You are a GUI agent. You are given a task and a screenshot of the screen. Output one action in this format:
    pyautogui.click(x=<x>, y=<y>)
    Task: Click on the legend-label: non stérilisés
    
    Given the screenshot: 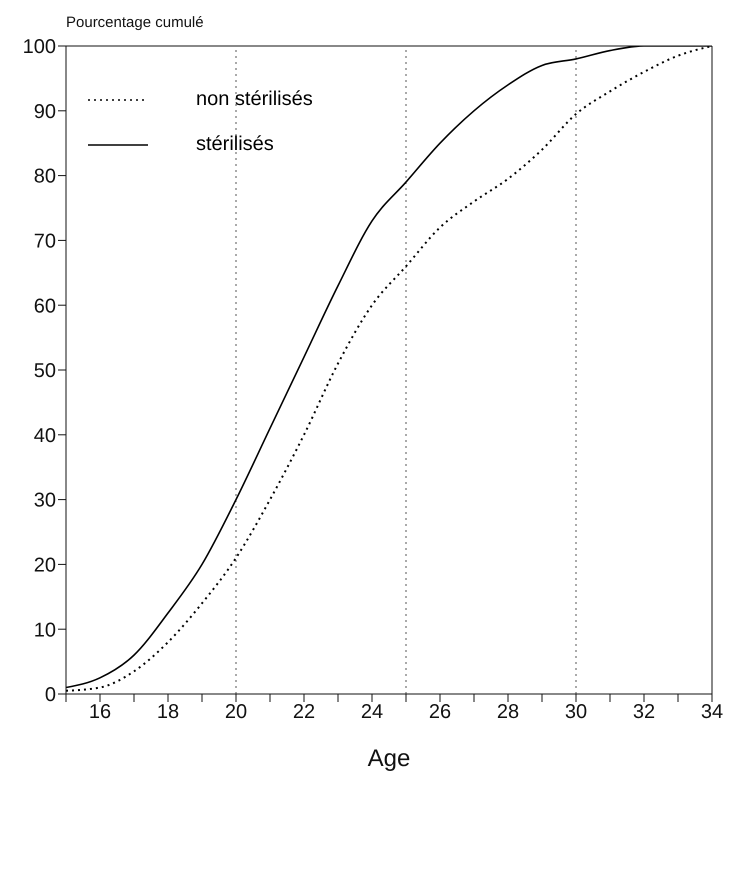 What is the action you would take?
    pyautogui.click(x=254, y=99)
    